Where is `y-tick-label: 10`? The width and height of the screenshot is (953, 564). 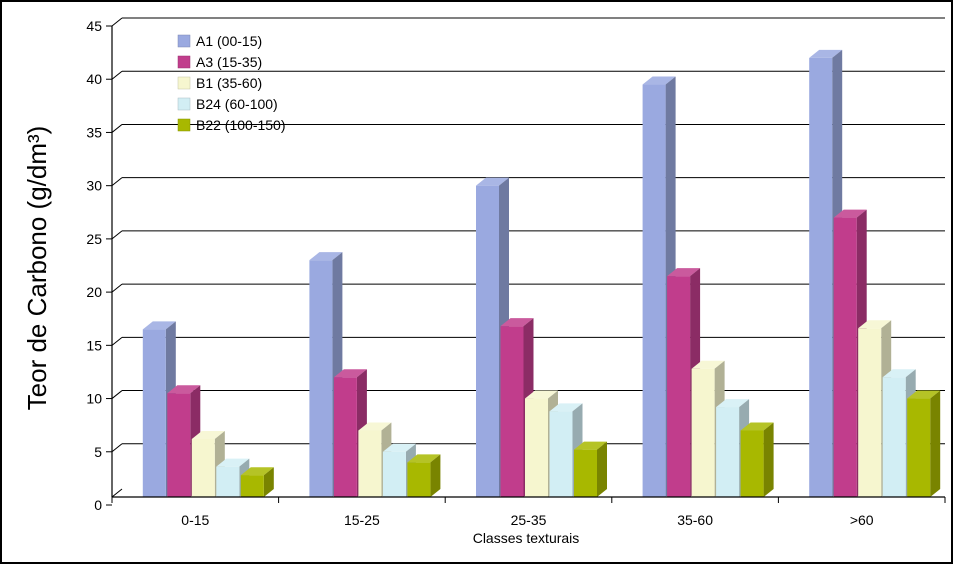
y-tick-label: 10 is located at coordinates (94, 399).